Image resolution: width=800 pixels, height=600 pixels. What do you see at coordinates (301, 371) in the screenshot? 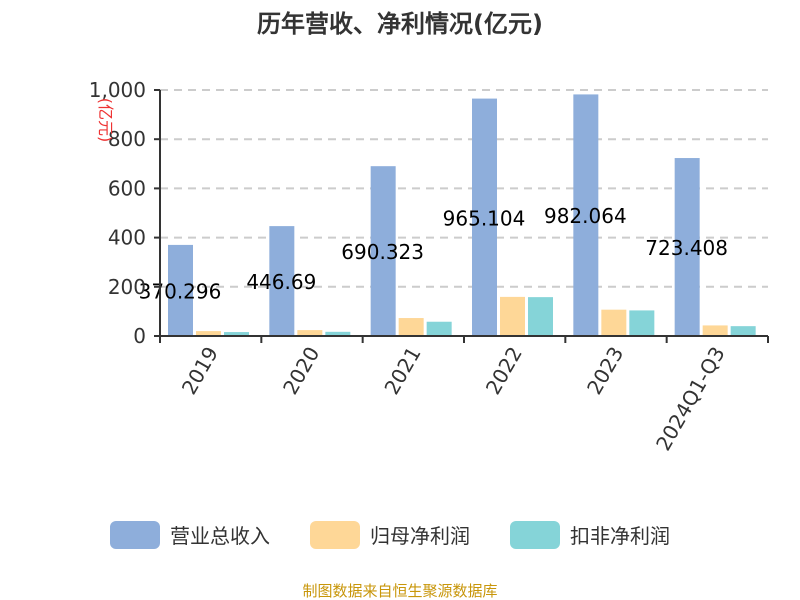
I see `x-tick-label: 2020` at bounding box center [301, 371].